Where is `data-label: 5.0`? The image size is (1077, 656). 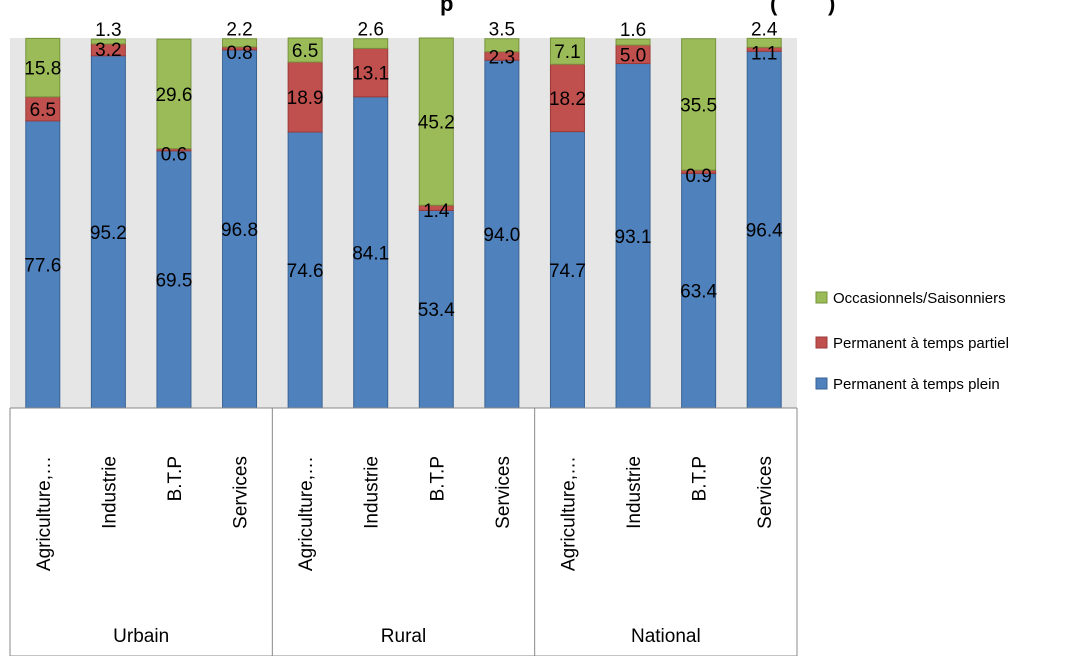
data-label: 5.0 is located at coordinates (633, 55).